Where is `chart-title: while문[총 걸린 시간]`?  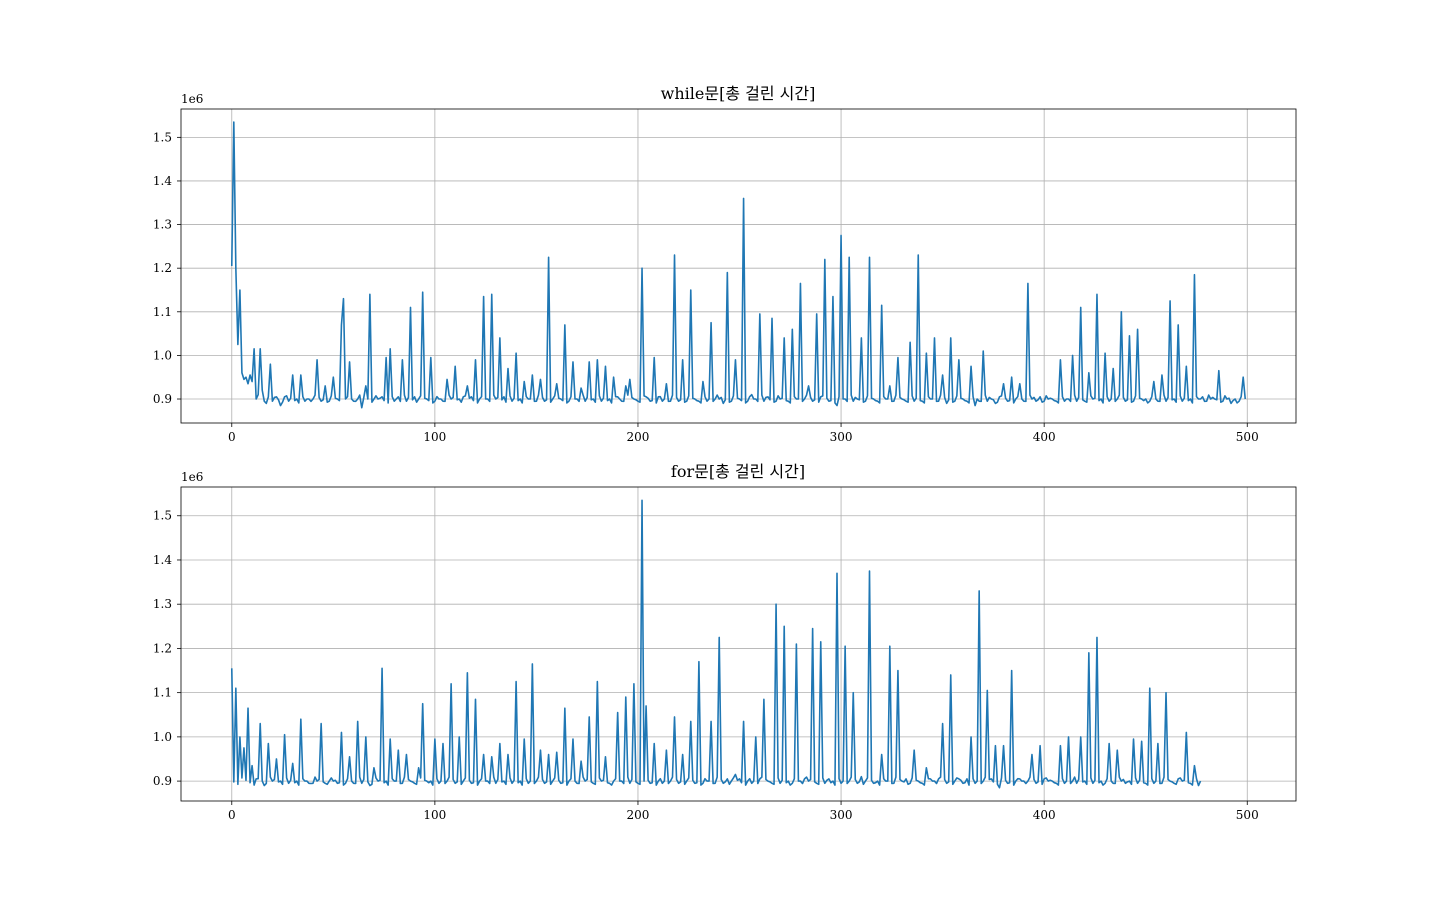 chart-title: while문[총 걸린 시간] is located at coordinates (738, 93).